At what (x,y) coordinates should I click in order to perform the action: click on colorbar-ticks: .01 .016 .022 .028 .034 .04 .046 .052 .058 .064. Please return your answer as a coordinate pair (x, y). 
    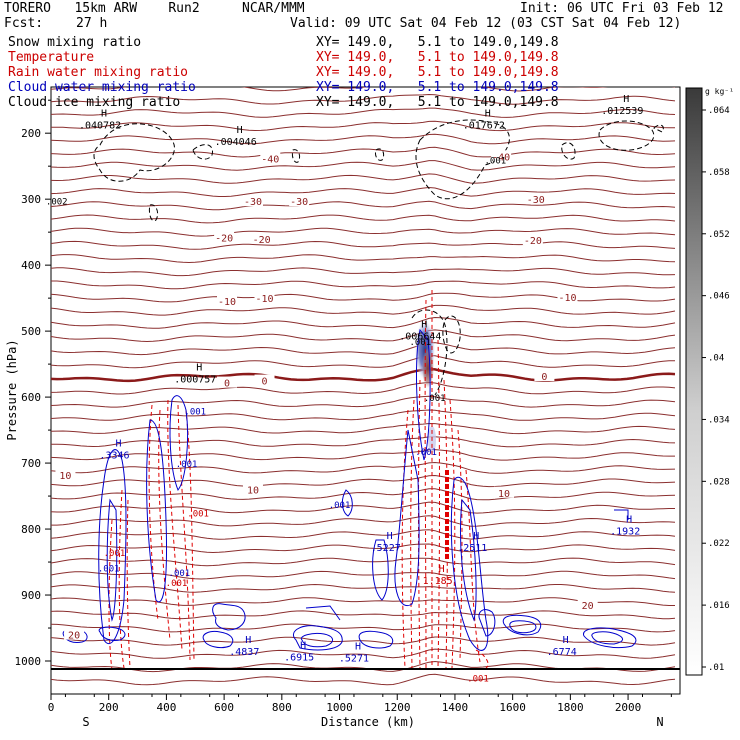
    Looking at the image, I should click on (716, 389).